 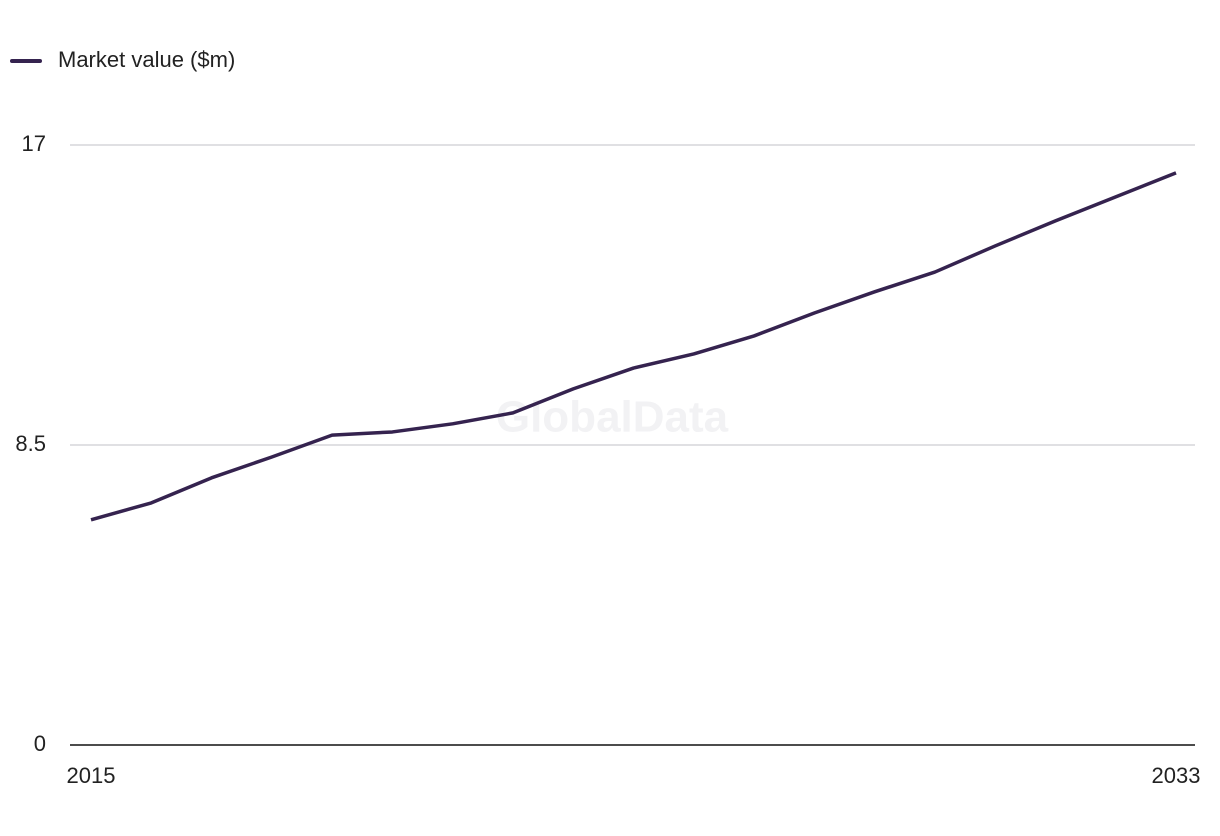 What do you see at coordinates (30, 443) in the screenshot?
I see `y-tick-label: 8.5` at bounding box center [30, 443].